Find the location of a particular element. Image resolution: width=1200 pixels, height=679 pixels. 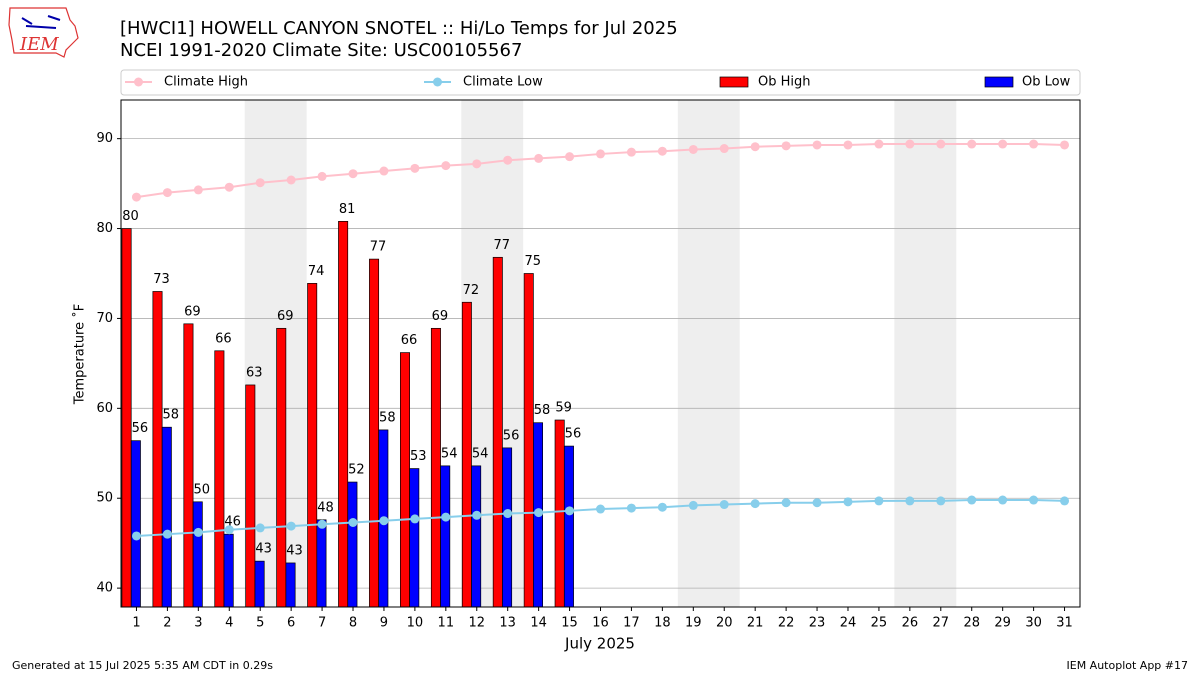

x-tick-label: 30 is located at coordinates (1033, 623).